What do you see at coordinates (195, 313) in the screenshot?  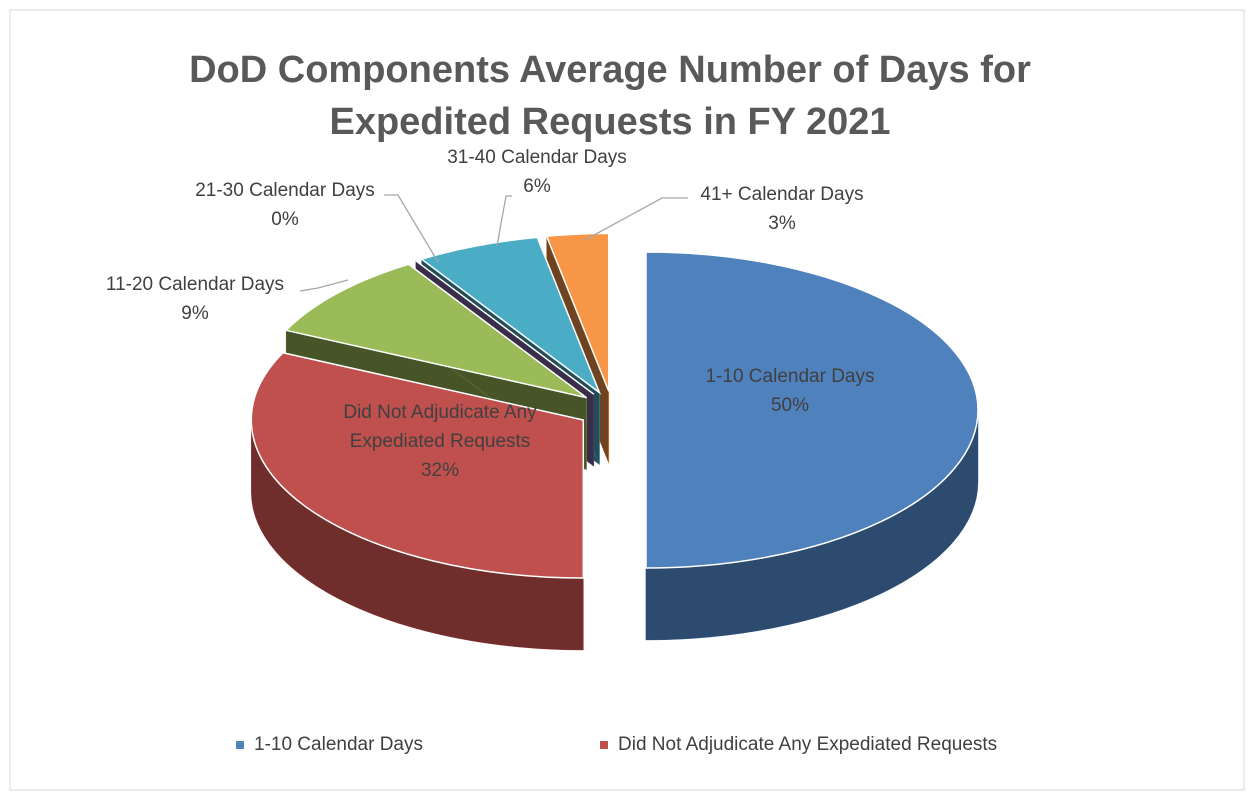 I see `data-label-value: 9%` at bounding box center [195, 313].